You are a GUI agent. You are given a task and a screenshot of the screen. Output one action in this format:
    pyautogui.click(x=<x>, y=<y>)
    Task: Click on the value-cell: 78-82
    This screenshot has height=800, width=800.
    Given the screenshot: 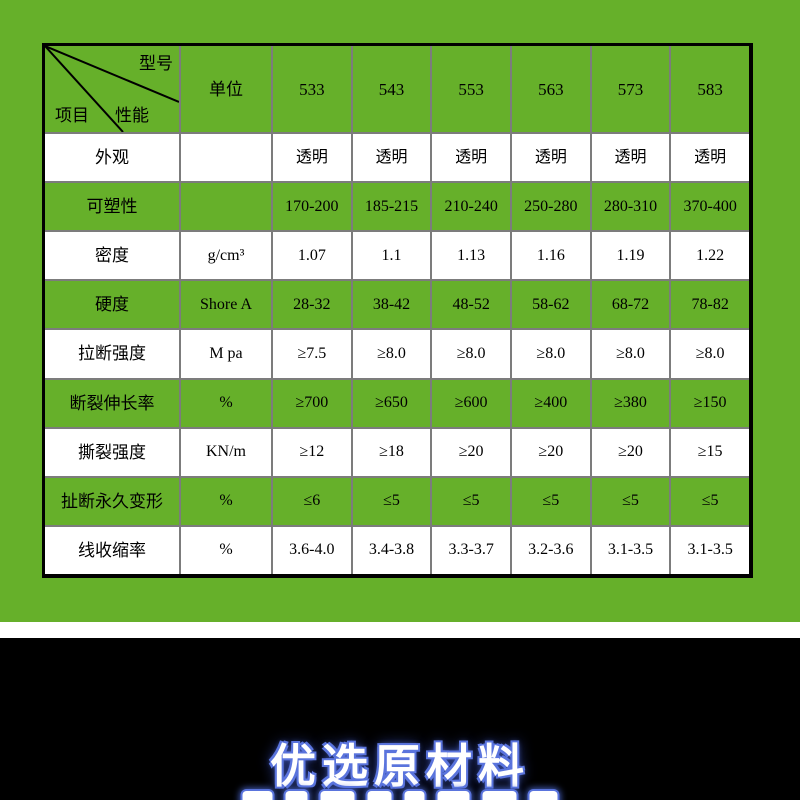 What is the action you would take?
    pyautogui.click(x=710, y=305)
    